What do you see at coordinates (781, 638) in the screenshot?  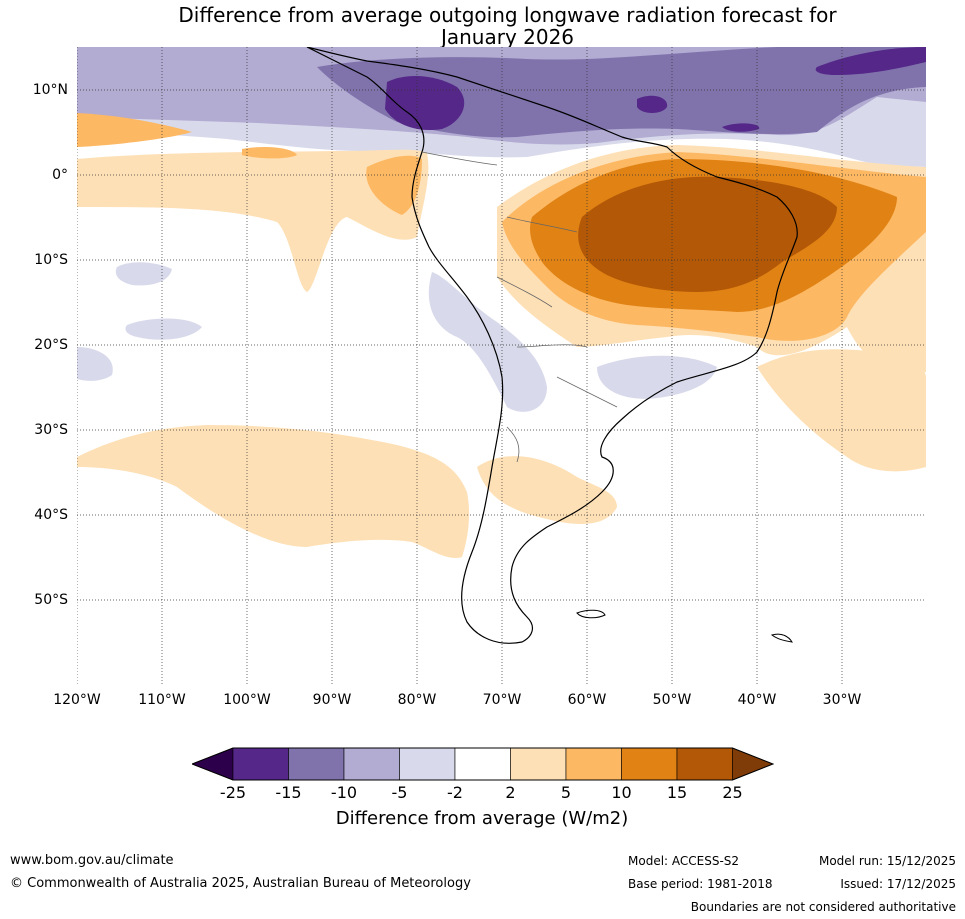 I see `south-georgia` at bounding box center [781, 638].